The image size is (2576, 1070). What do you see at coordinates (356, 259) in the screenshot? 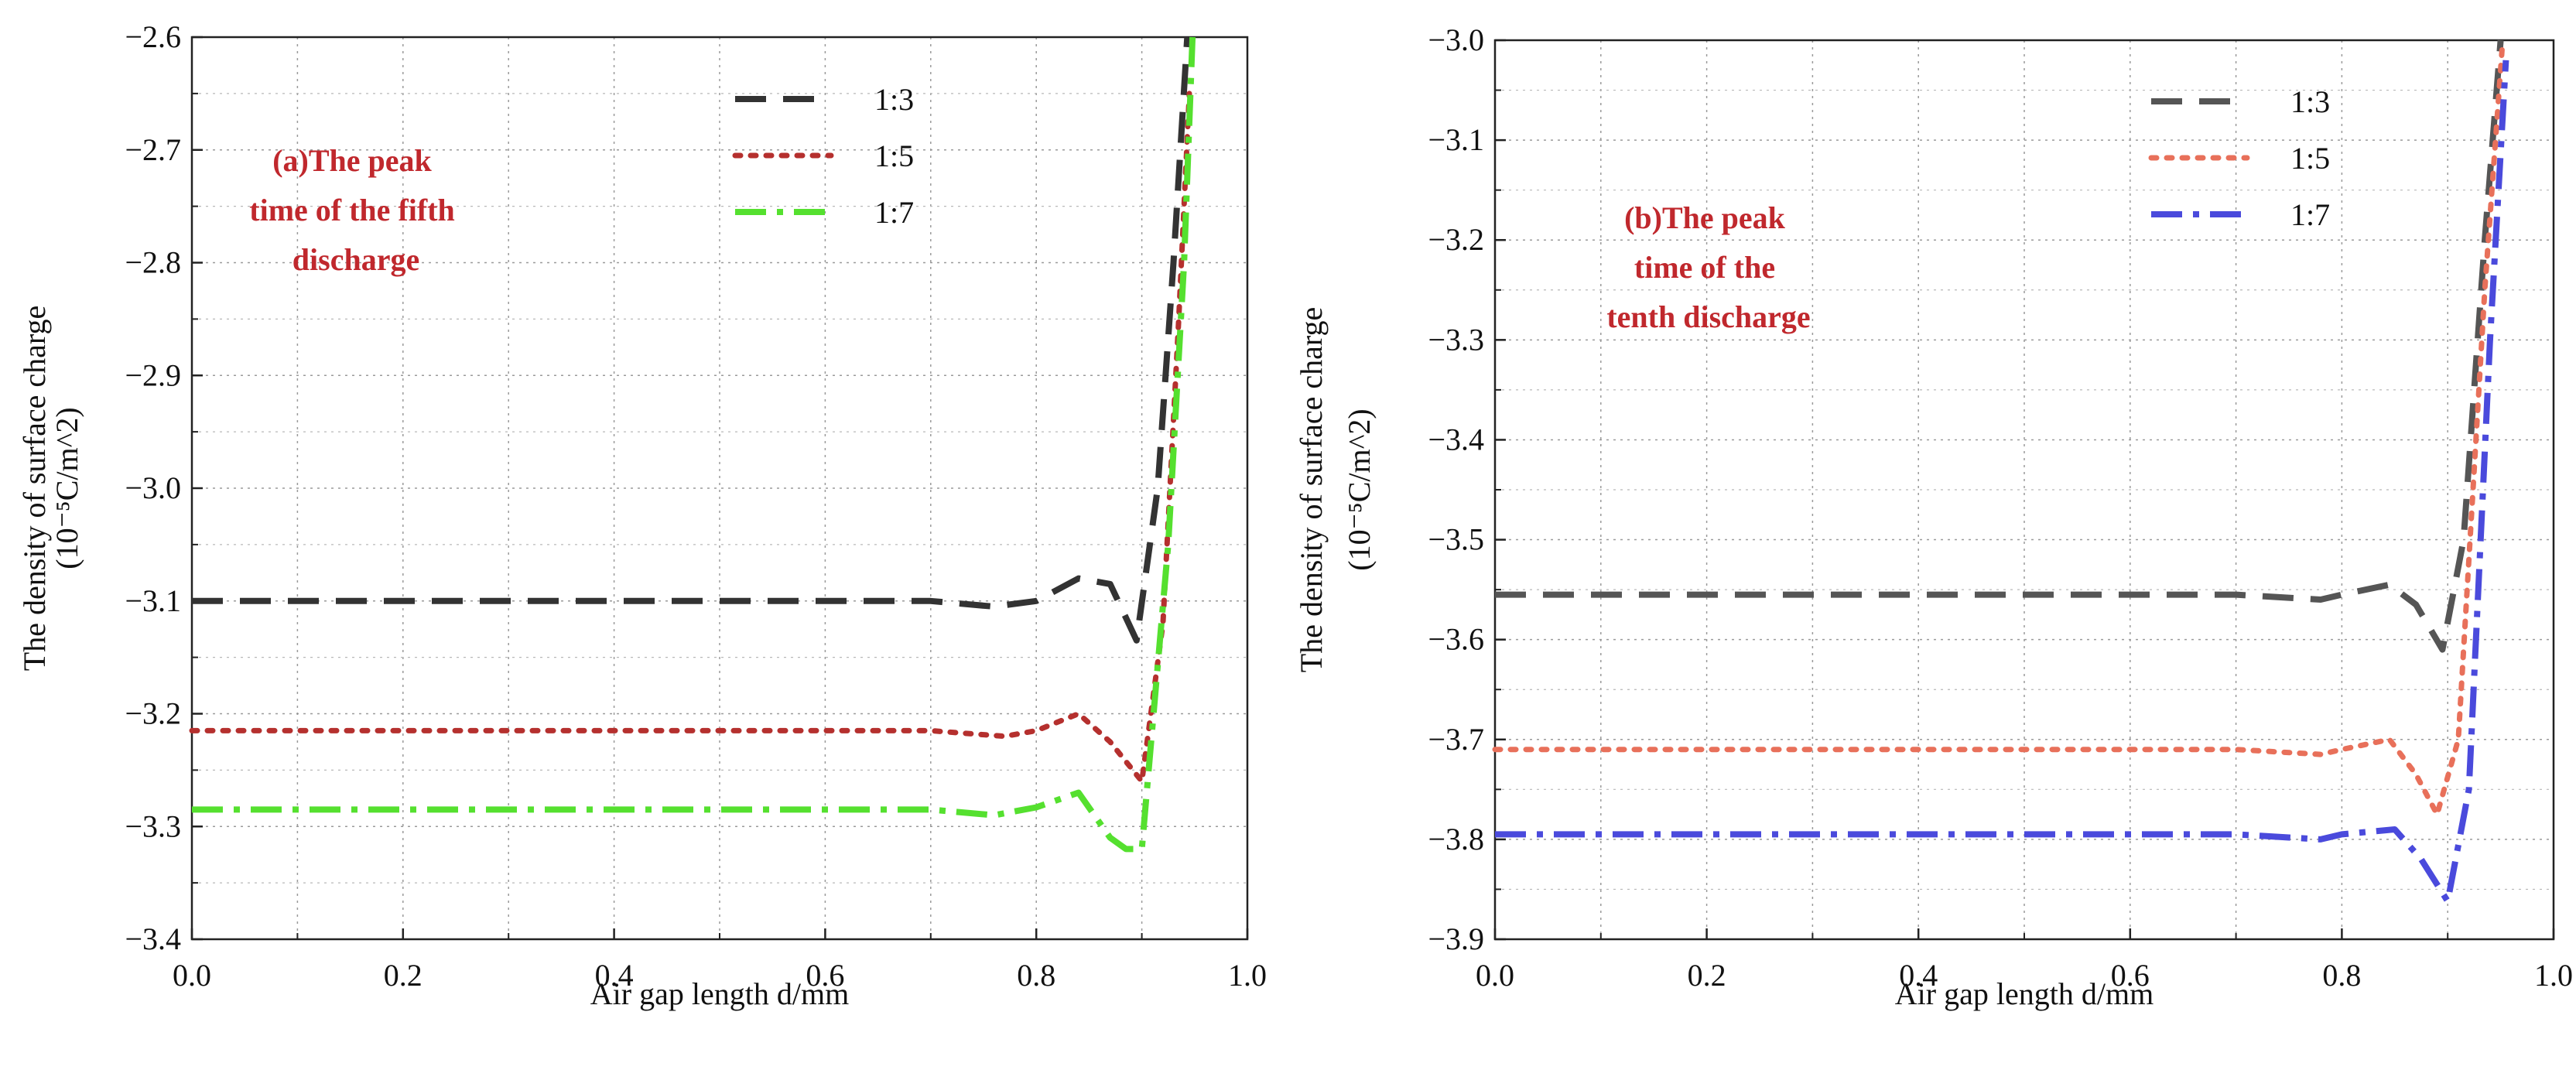
I see `annotation-a-line-3: discharge` at bounding box center [356, 259].